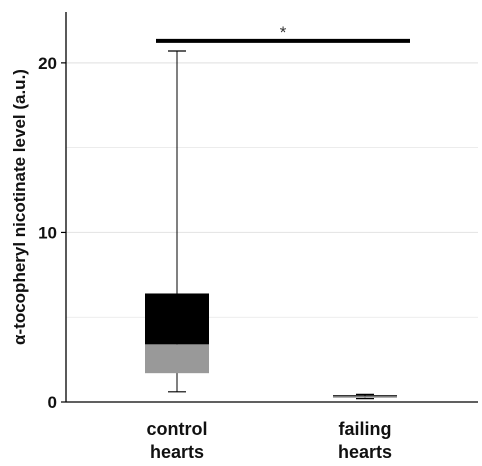 Image resolution: width=482 pixels, height=466 pixels. Describe the element at coordinates (365, 429) in the screenshot. I see `x-category-label: failing` at that location.